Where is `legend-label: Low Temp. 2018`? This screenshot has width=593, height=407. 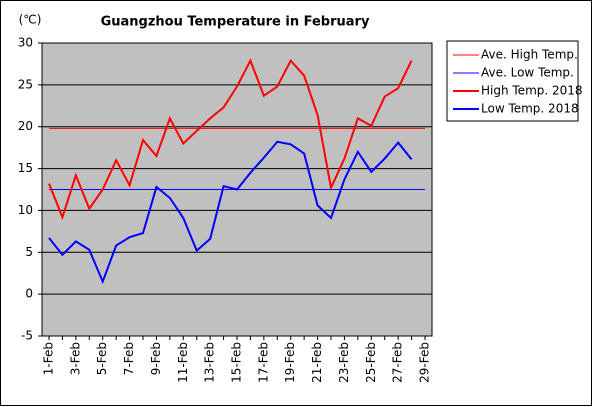
legend-label: Low Temp. 2018 is located at coordinates (530, 109).